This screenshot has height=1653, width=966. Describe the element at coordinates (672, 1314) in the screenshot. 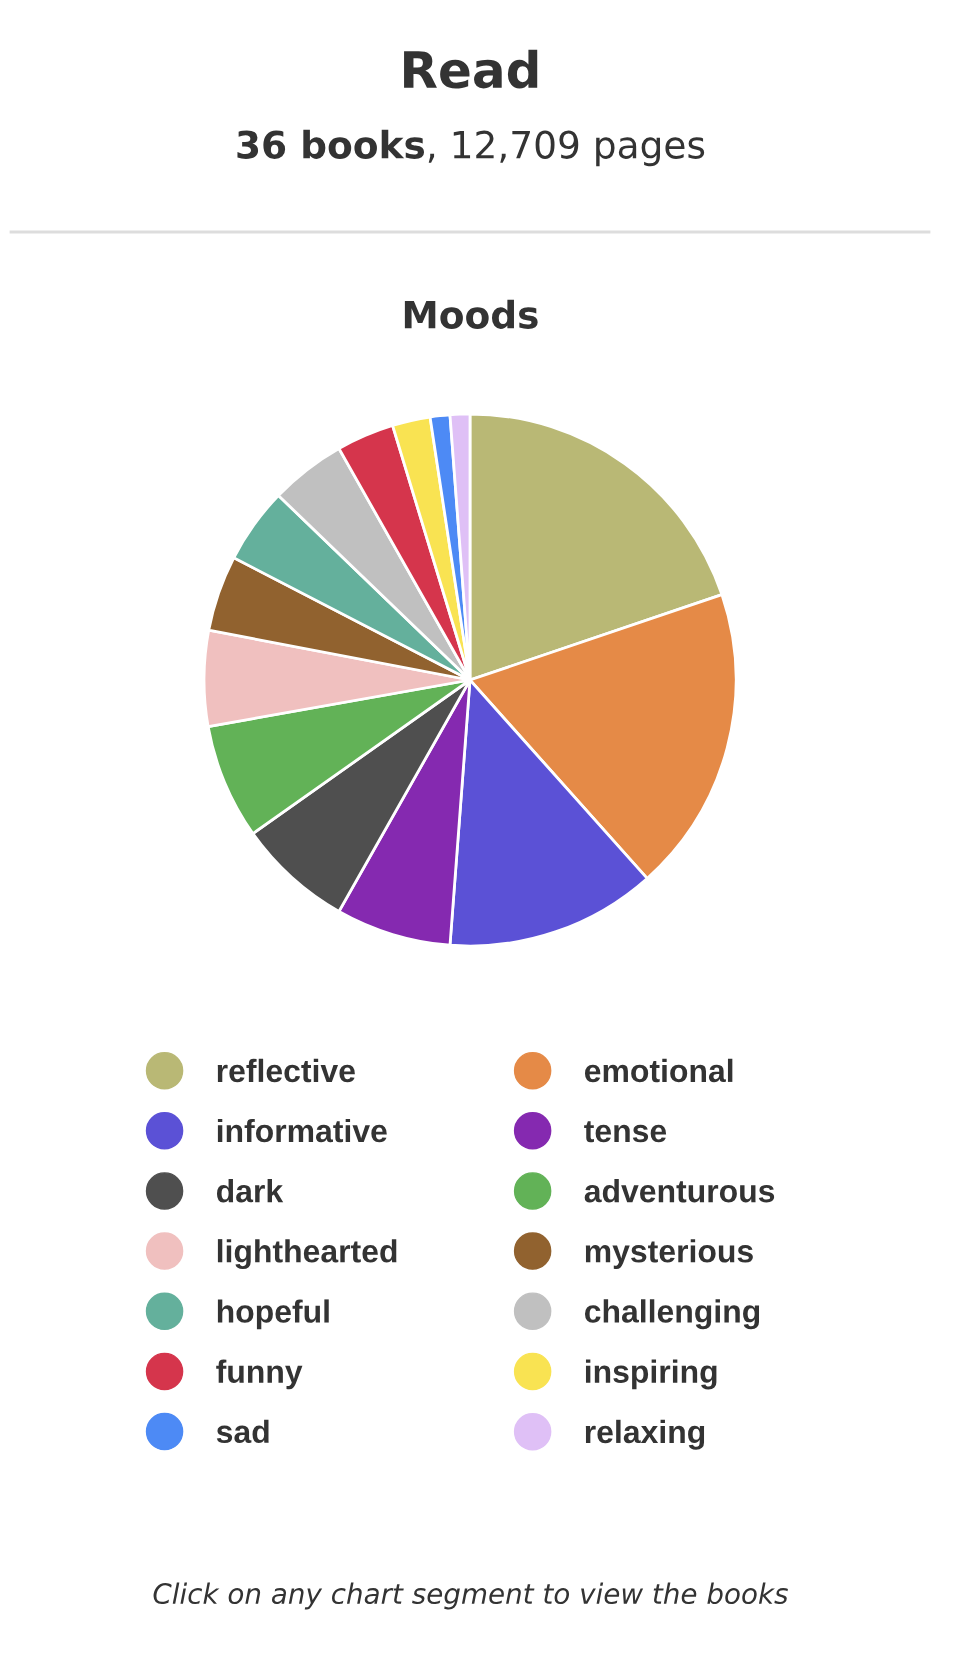

I see `legend-label: challenging` at that location.